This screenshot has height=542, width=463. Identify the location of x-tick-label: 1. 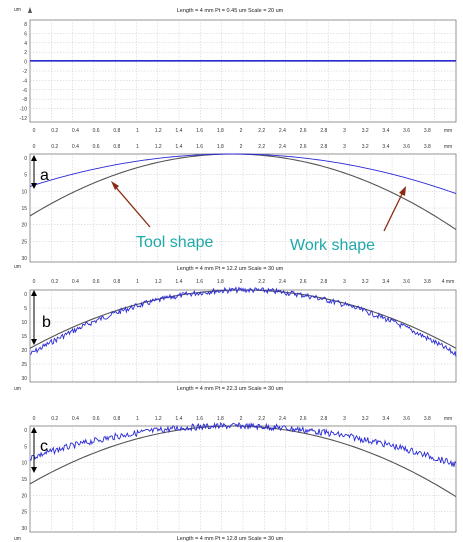
(137, 147).